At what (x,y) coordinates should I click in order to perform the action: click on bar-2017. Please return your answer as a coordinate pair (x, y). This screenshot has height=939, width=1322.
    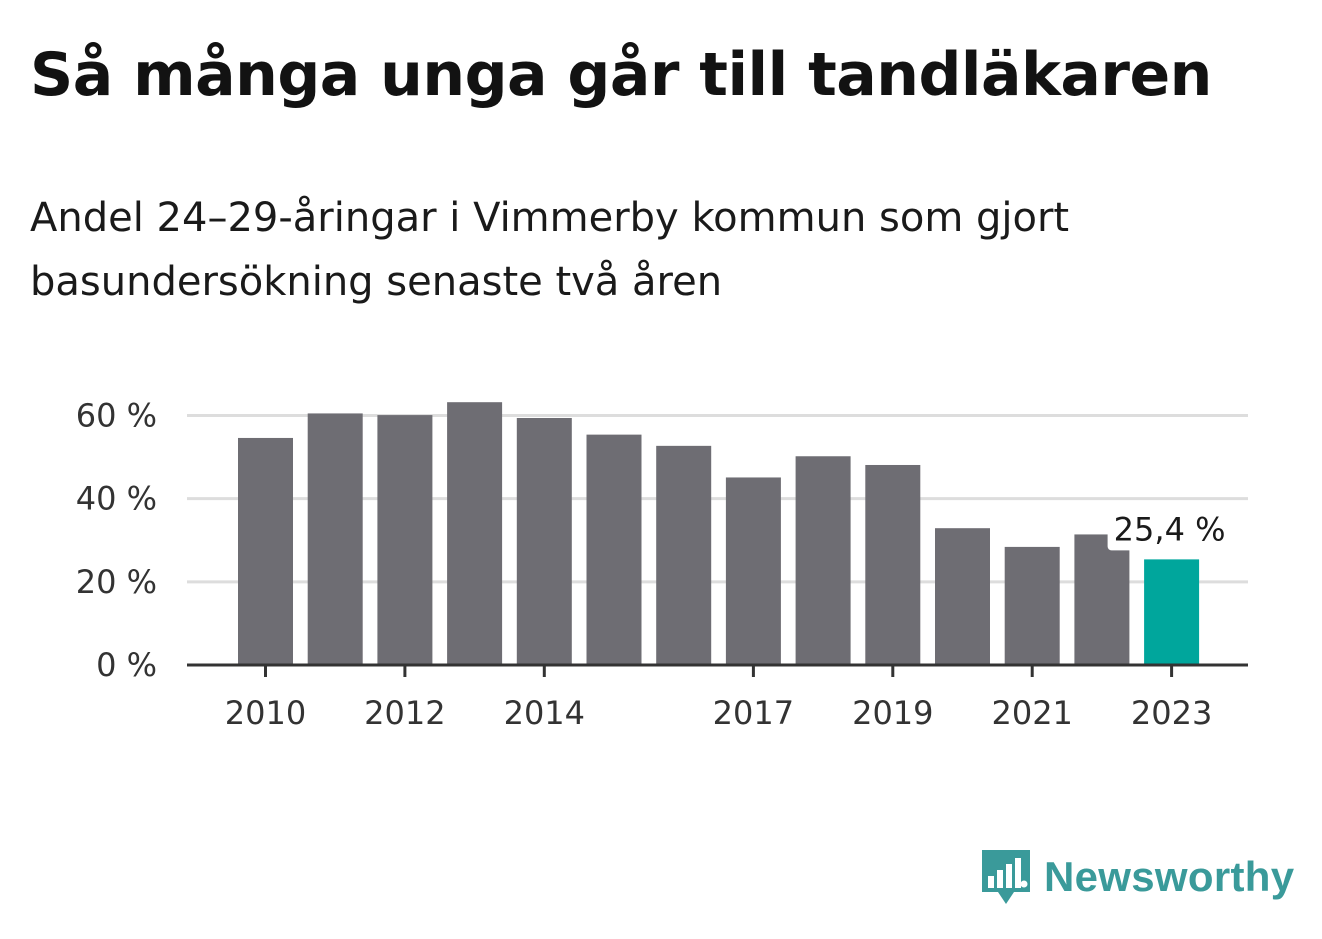
    Looking at the image, I should click on (753, 571).